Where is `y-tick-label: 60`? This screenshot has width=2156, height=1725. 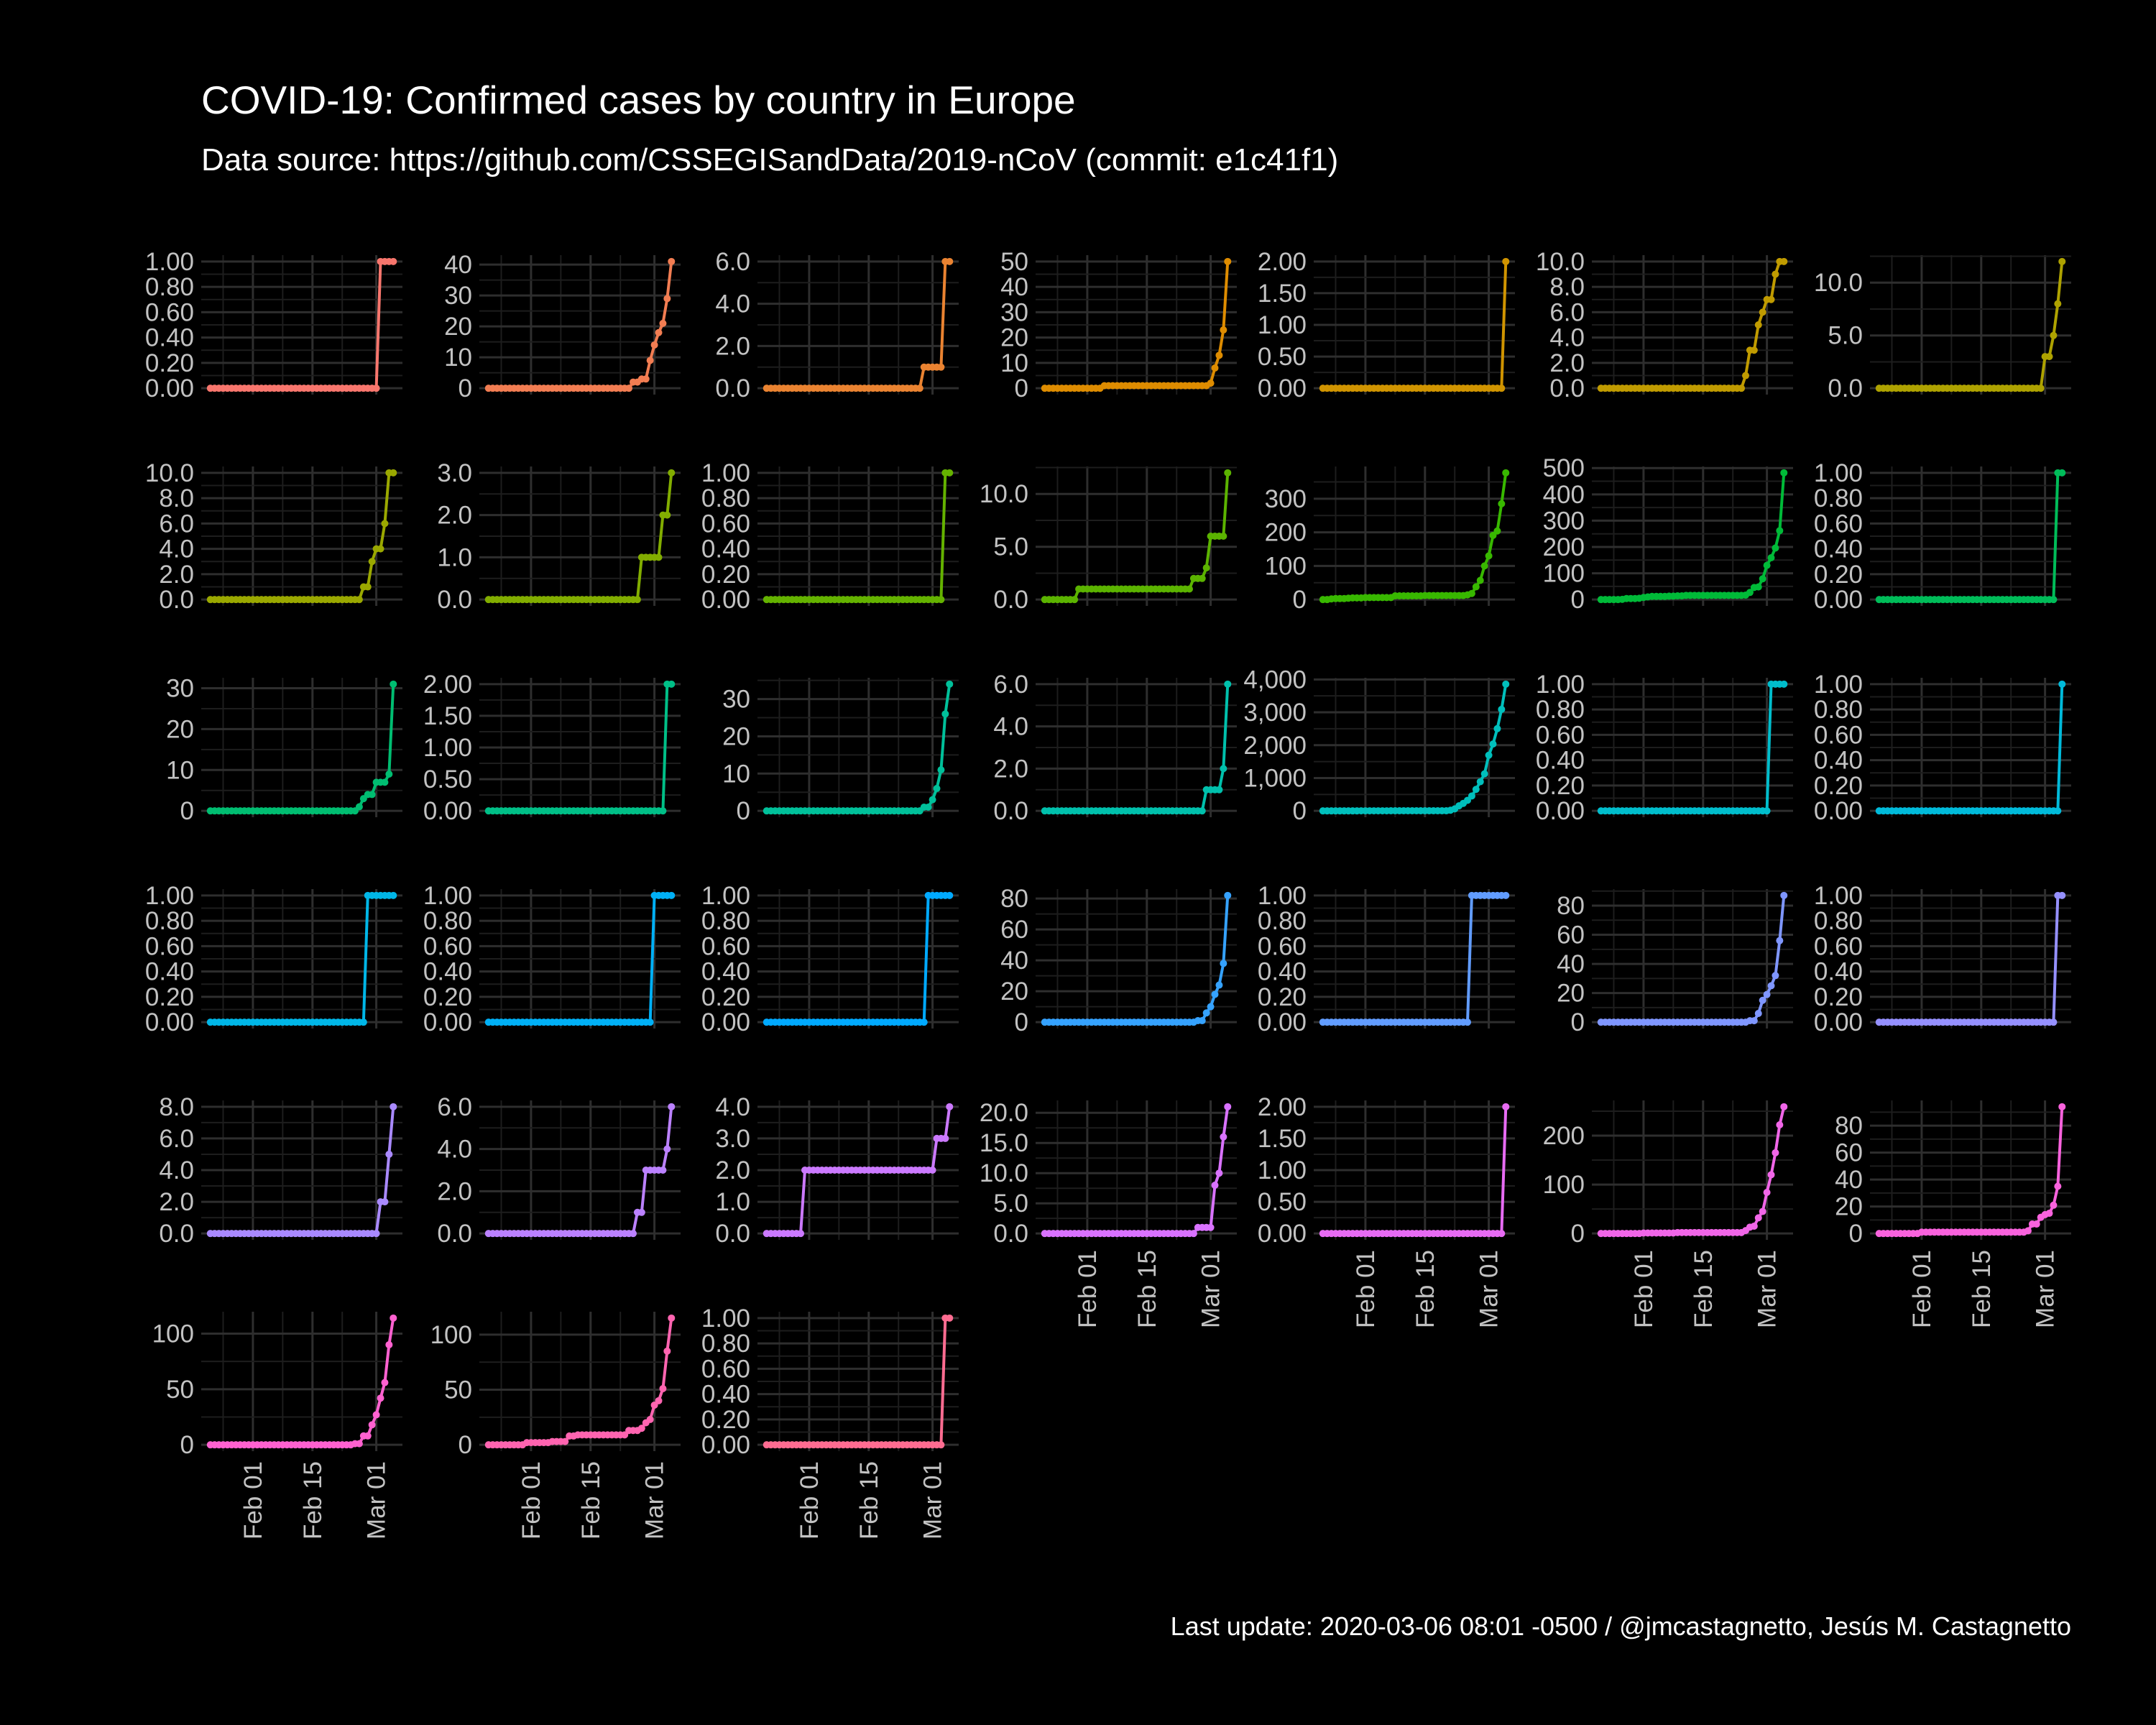
y-tick-label: 60 is located at coordinates (1571, 935).